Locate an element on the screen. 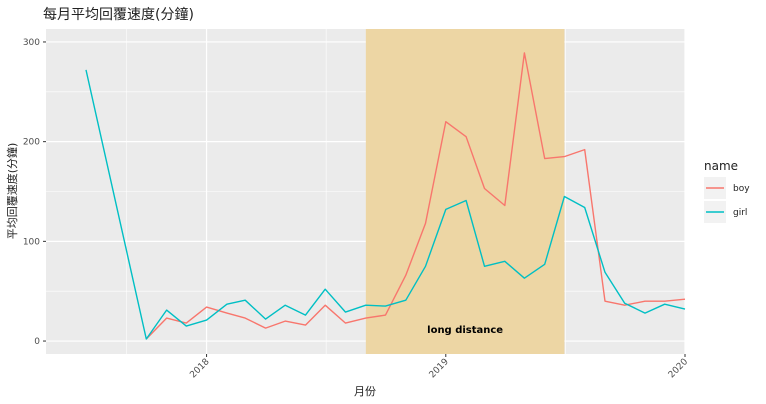  legend-label-girl: girl is located at coordinates (740, 213).